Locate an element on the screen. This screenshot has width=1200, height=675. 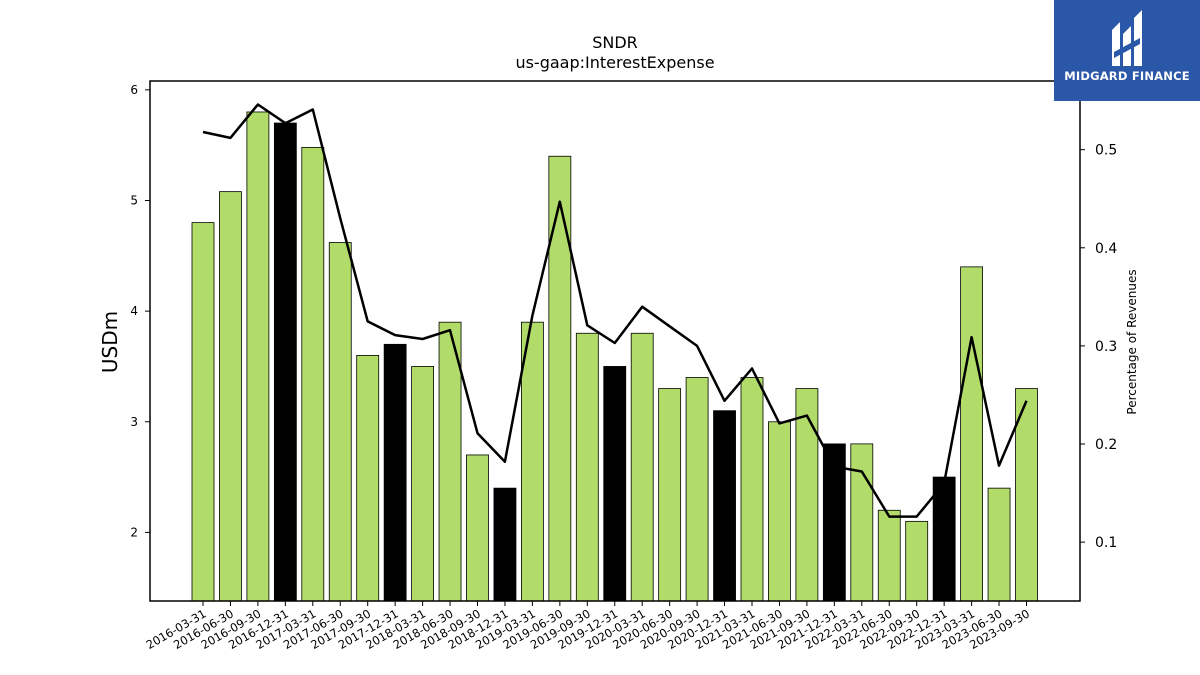
chart-subtitle: us-gaap:InterestExpense is located at coordinates (614, 62).